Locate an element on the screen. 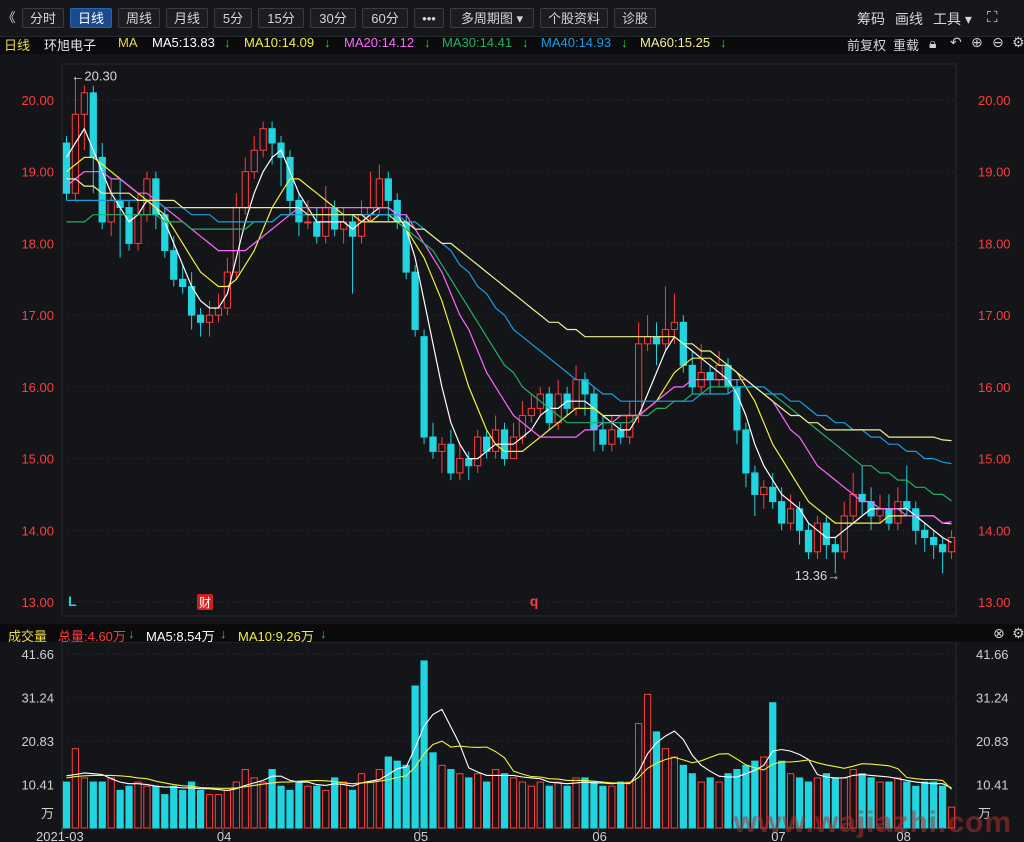 The height and width of the screenshot is (842, 1024). settings-icon: ⚙ is located at coordinates (1018, 42).